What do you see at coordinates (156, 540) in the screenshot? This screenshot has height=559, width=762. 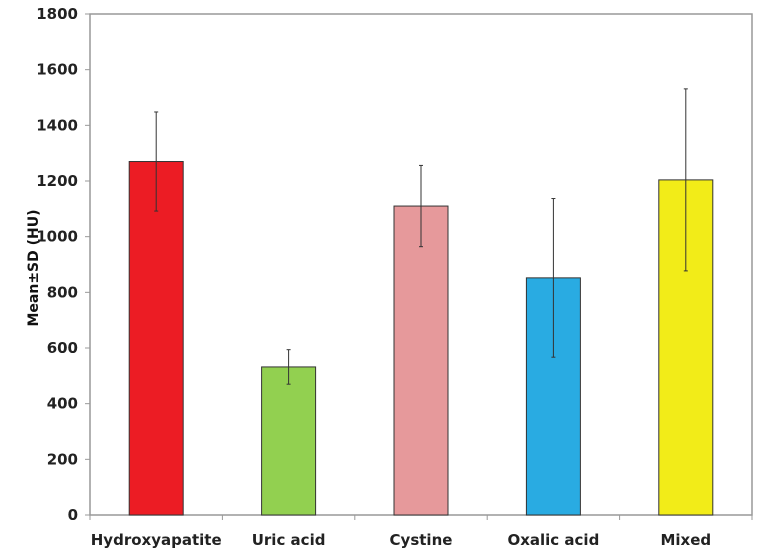 I see `x-tick-label: Hydroxyapatite` at bounding box center [156, 540].